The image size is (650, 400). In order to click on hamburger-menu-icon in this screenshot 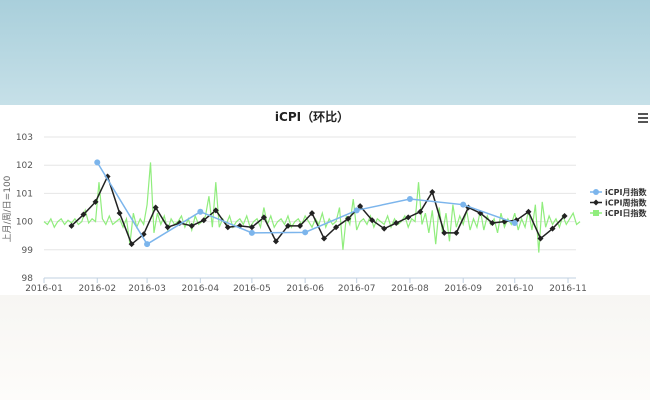, I will do `click(643, 114)`.